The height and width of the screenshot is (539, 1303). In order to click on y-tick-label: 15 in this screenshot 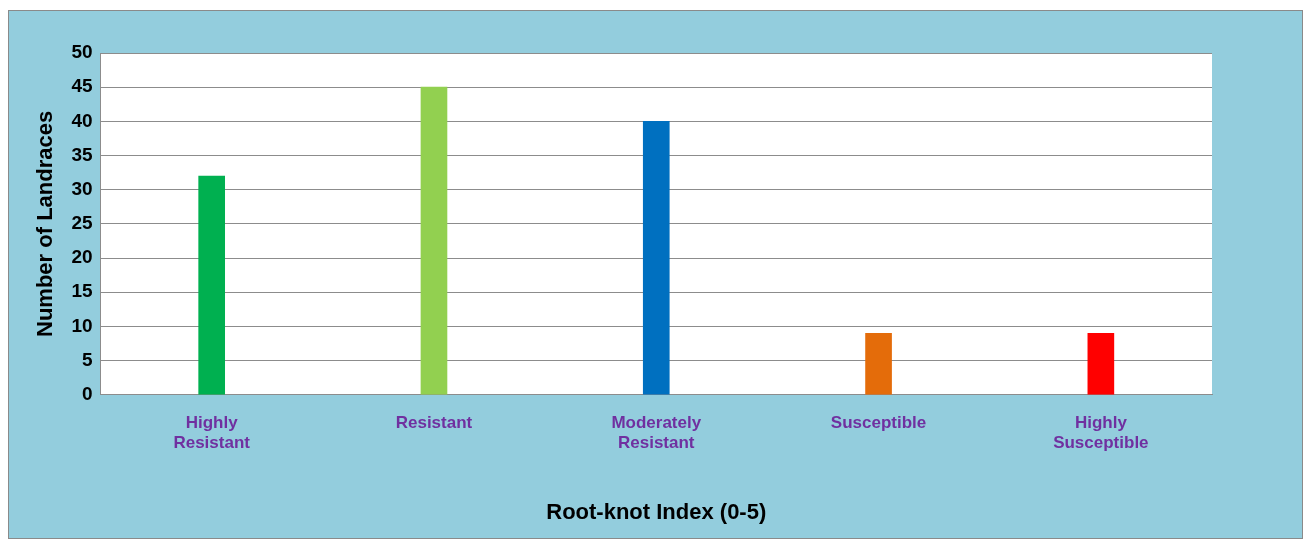, I will do `click(82, 291)`.